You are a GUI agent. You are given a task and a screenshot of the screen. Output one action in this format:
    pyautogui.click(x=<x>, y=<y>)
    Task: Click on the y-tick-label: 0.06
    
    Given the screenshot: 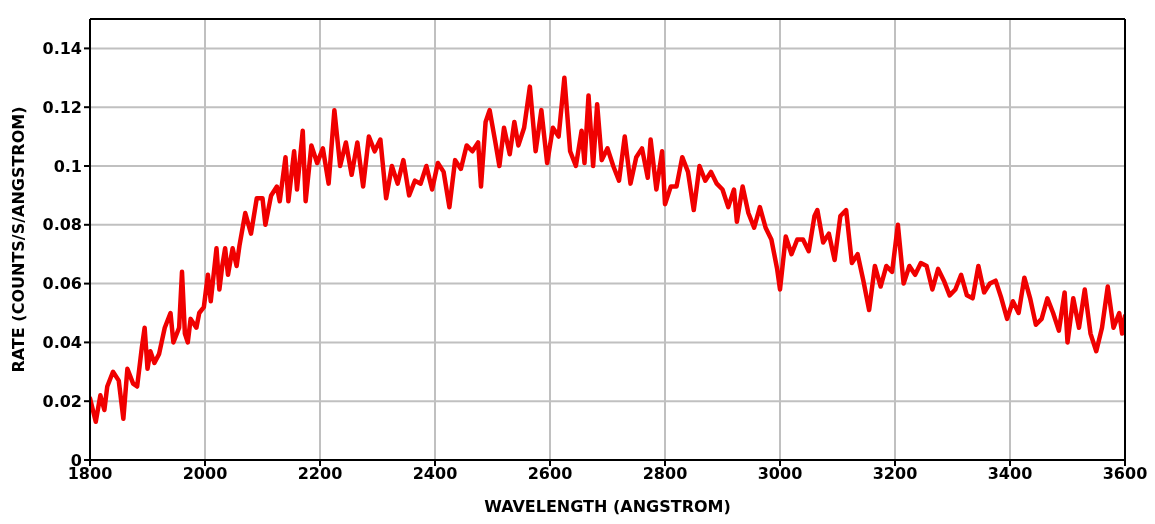 What is the action you would take?
    pyautogui.click(x=62, y=284)
    